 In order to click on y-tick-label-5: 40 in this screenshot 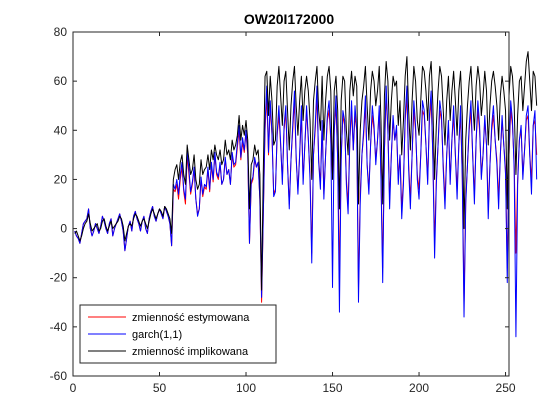, I will do `click(61, 130)`.